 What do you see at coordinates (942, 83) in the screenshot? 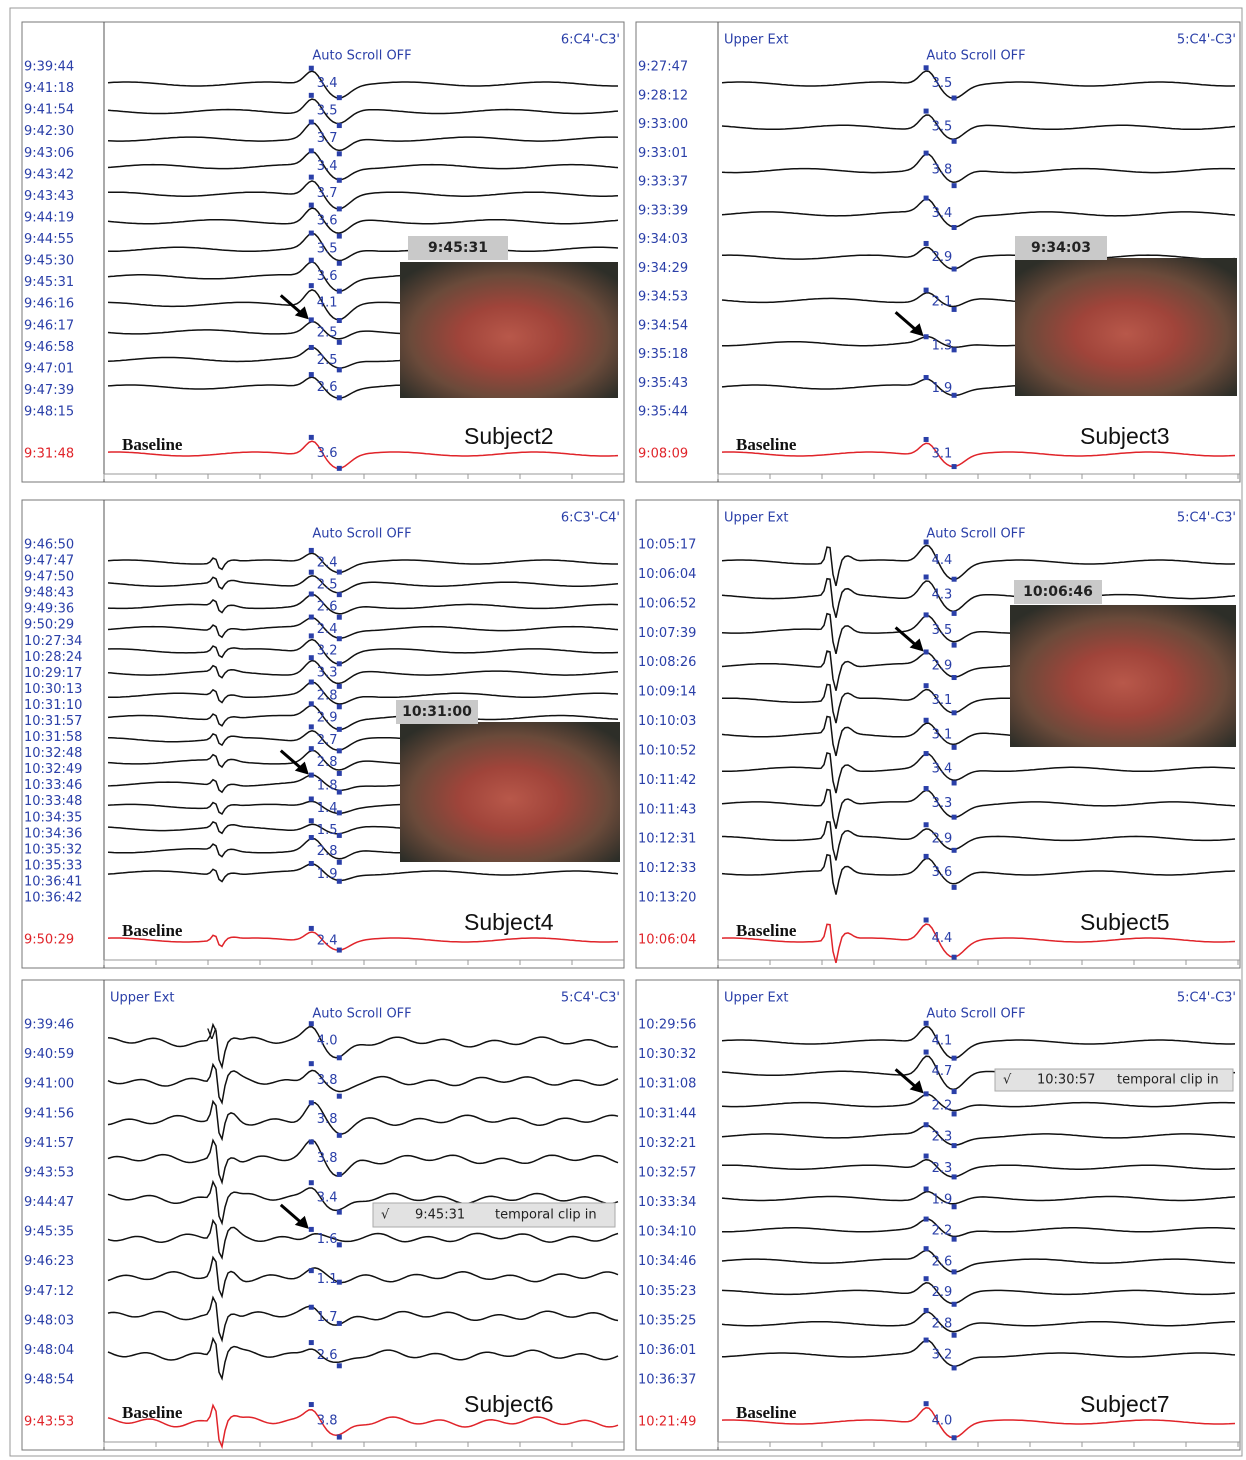
I see `amplitude-label: 3.5` at bounding box center [942, 83].